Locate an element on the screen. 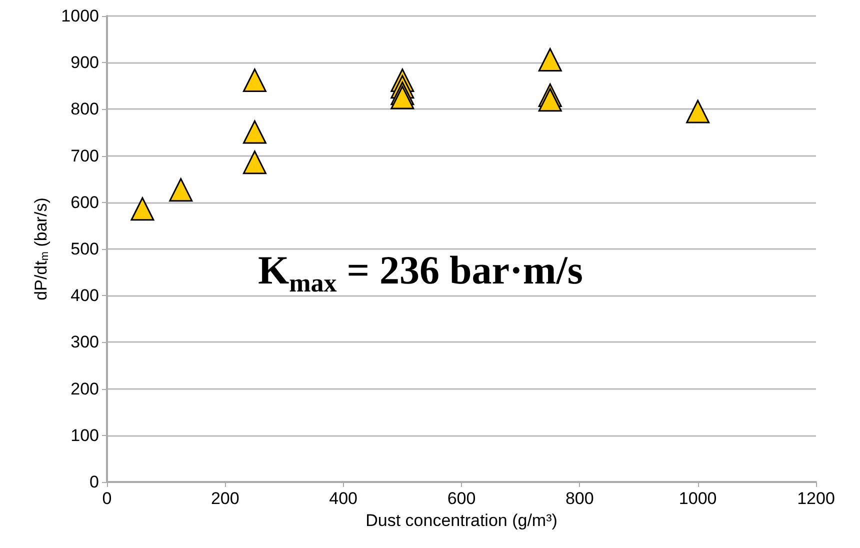  y-tick-label: 700 is located at coordinates (84, 156).